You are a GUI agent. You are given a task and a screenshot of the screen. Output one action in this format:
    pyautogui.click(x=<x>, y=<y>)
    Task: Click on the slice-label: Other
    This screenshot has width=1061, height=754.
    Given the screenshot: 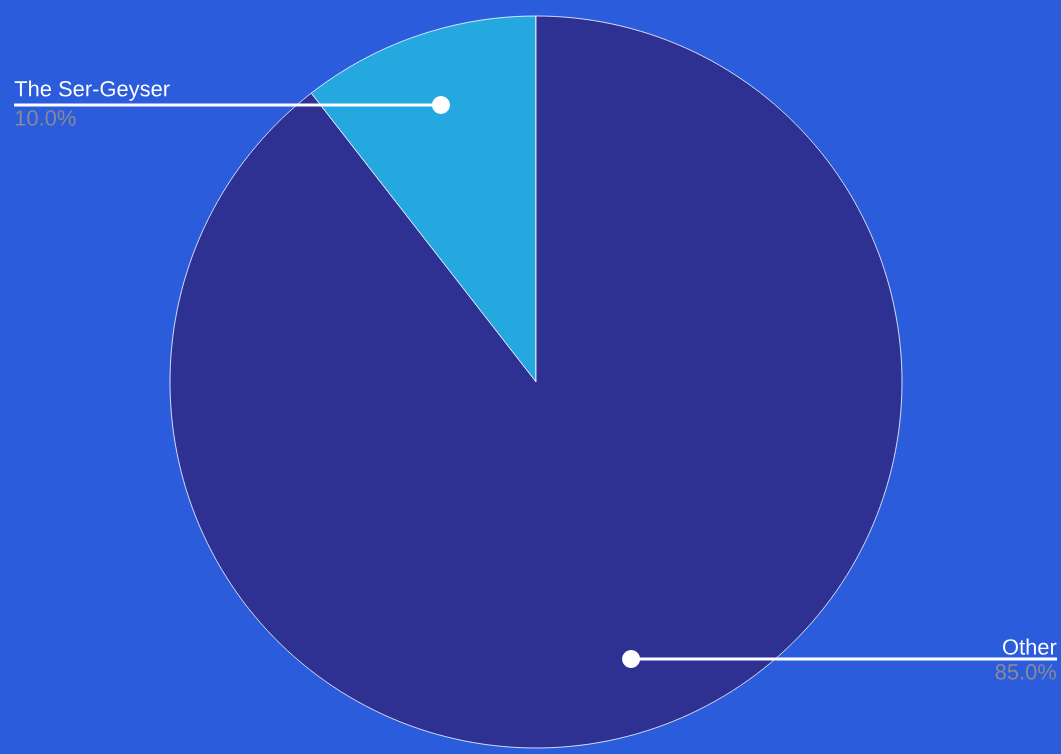 What is the action you would take?
    pyautogui.click(x=1030, y=646)
    